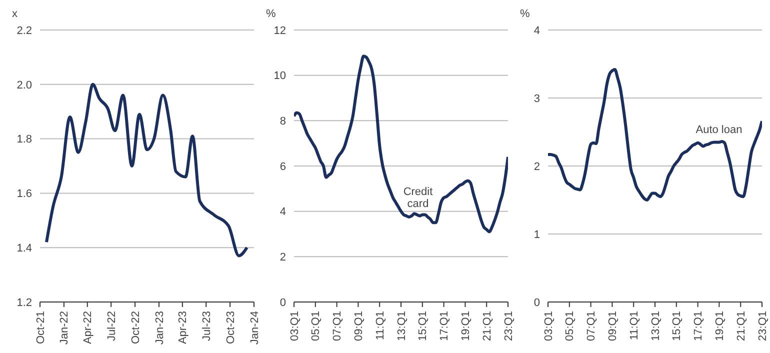 This screenshot has width=770, height=353. What do you see at coordinates (280, 30) in the screenshot?
I see `y-tick-label: 12` at bounding box center [280, 30].